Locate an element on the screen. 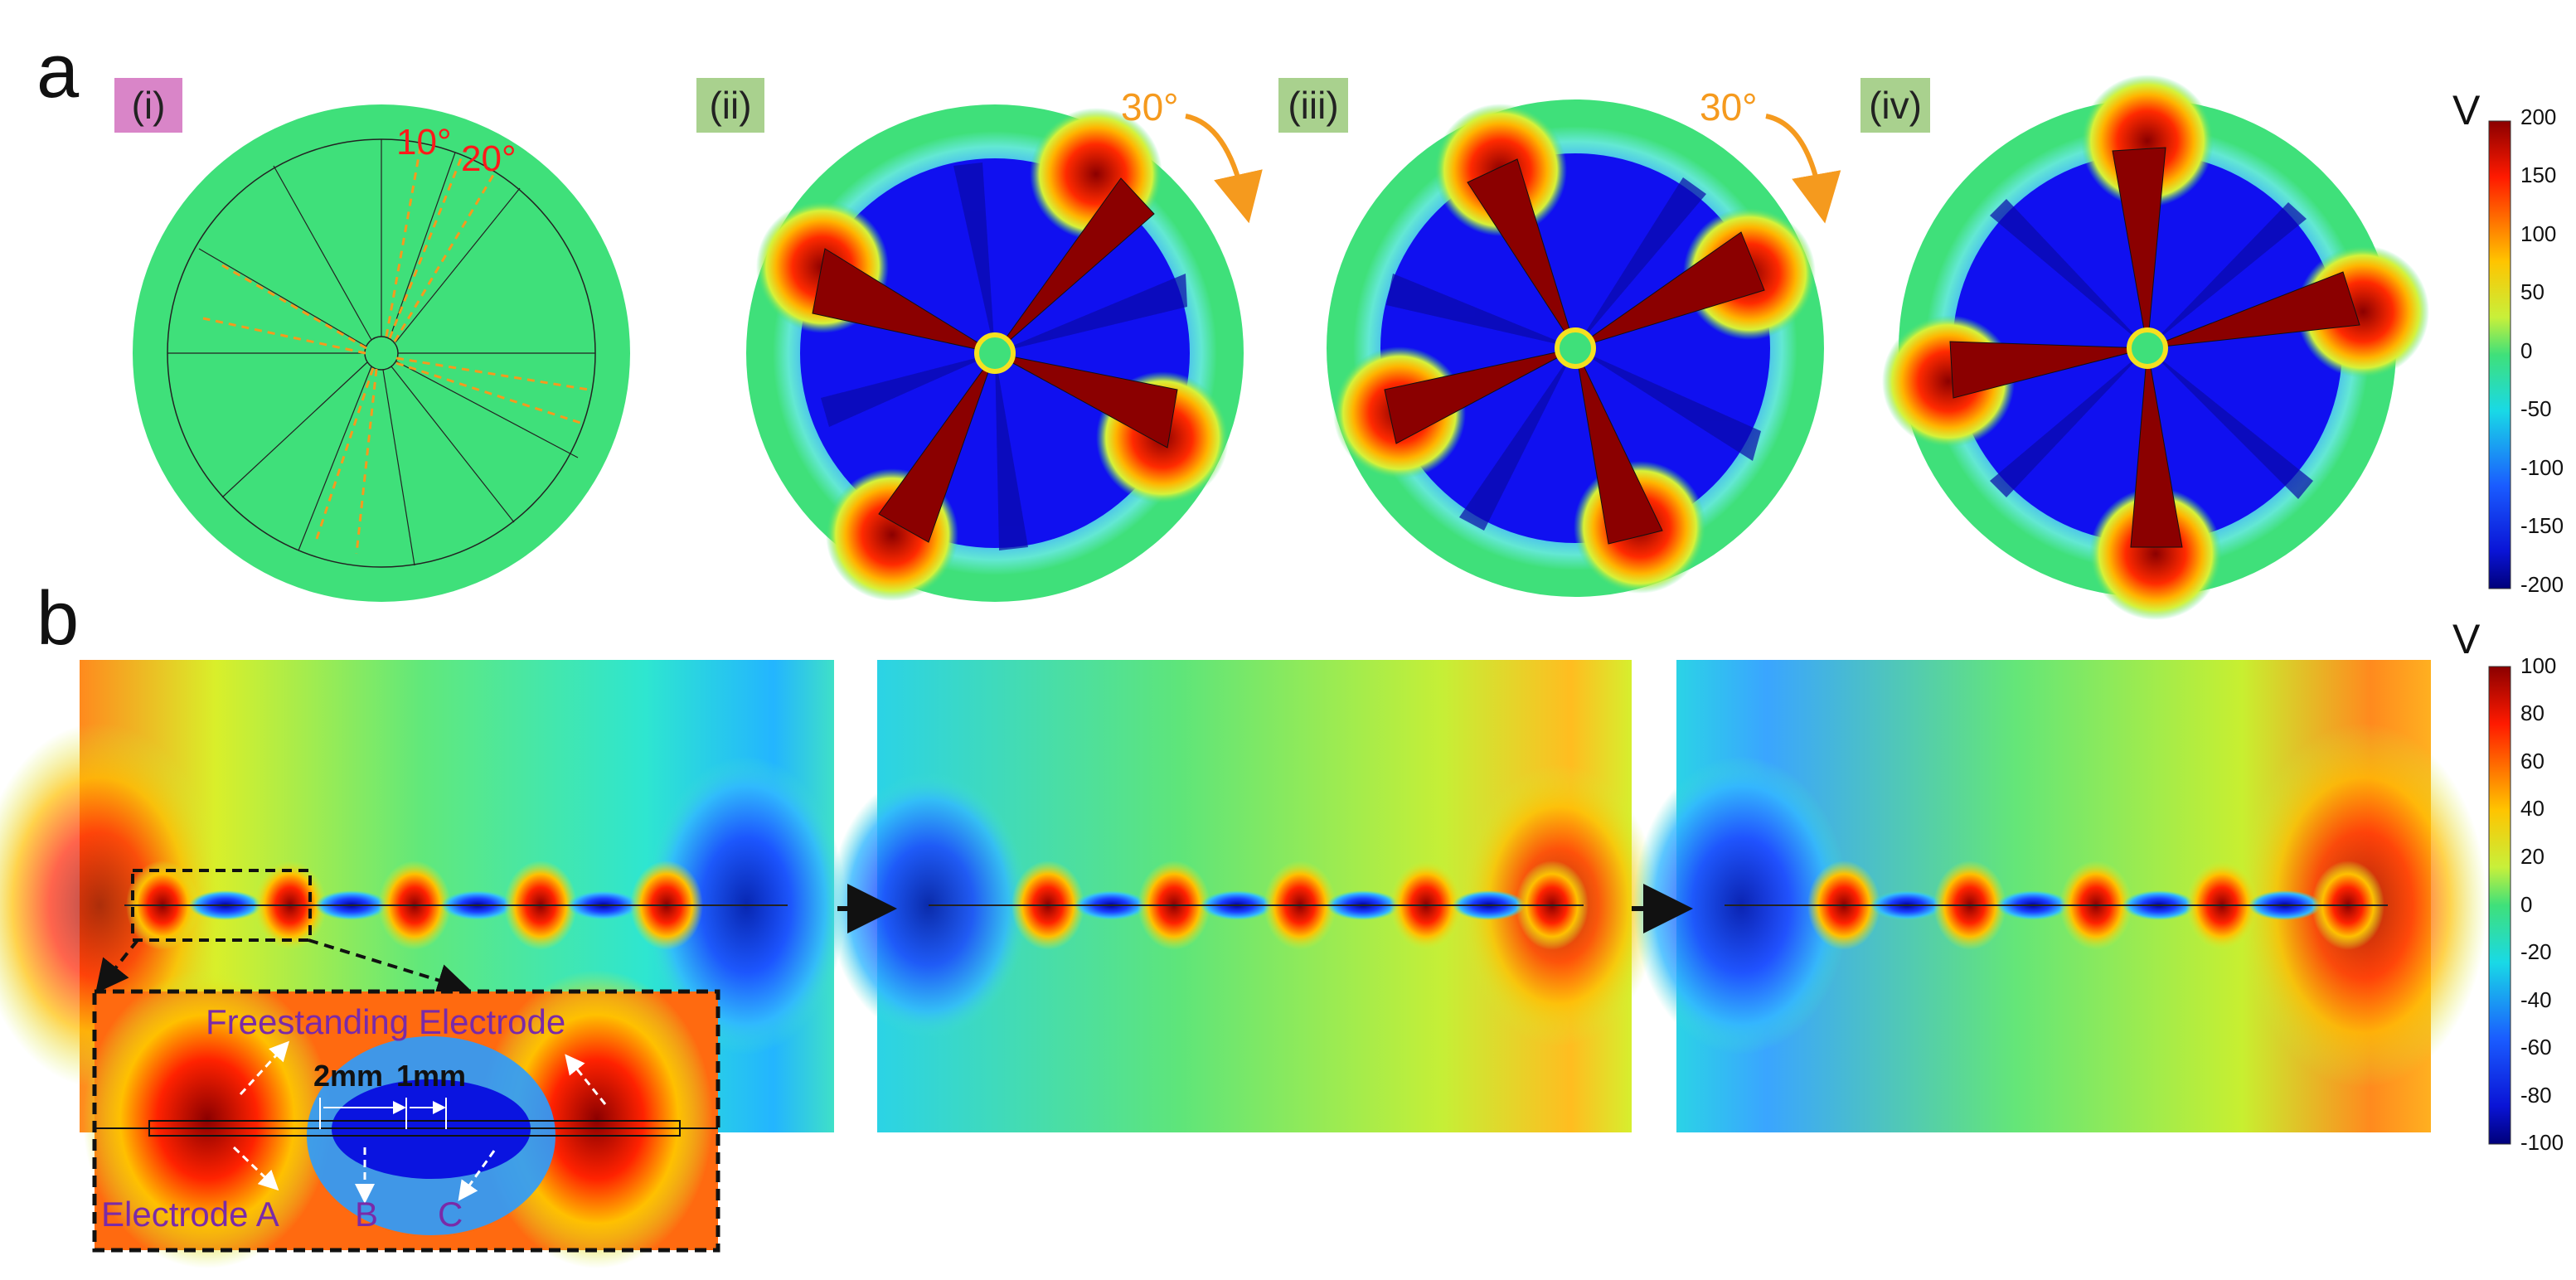 This screenshot has width=2576, height=1280. dimension-1mm-label: 1mm is located at coordinates (431, 1076).